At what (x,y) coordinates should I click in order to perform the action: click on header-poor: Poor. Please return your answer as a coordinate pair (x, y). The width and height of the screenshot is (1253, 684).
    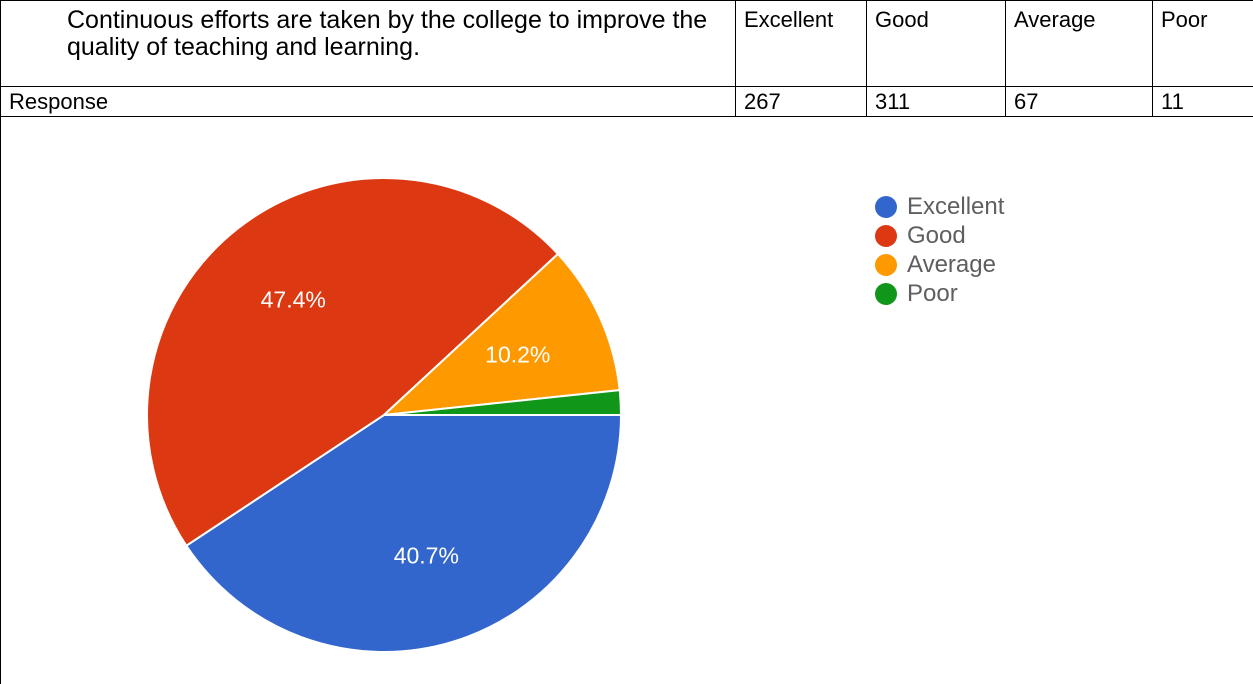
    Looking at the image, I should click on (1202, 43).